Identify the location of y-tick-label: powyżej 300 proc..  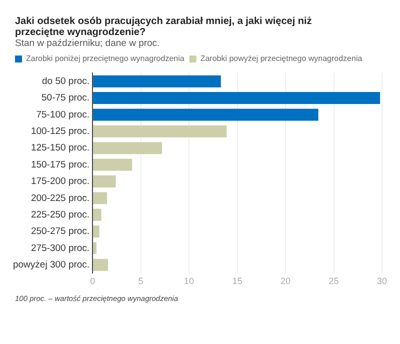
(51, 264).